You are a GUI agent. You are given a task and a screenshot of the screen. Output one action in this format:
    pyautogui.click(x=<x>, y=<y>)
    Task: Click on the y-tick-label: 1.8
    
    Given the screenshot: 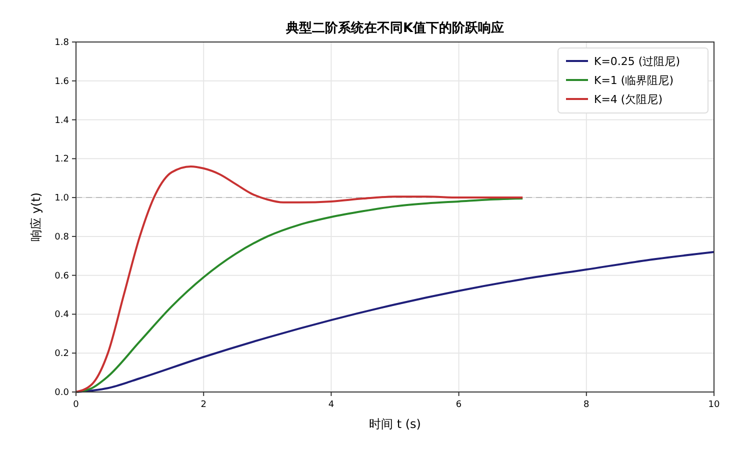 What is the action you would take?
    pyautogui.click(x=62, y=43)
    